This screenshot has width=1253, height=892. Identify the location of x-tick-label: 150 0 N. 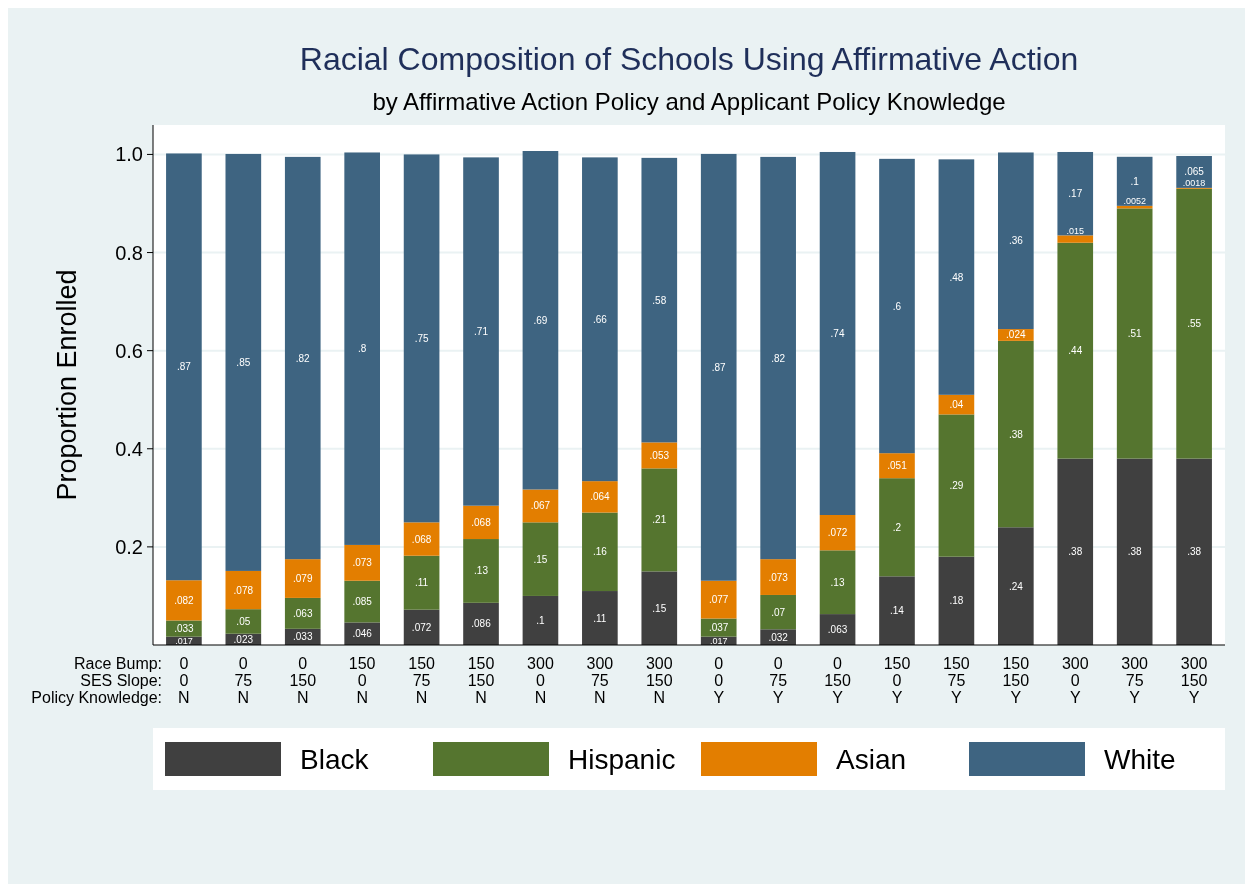
(362, 680).